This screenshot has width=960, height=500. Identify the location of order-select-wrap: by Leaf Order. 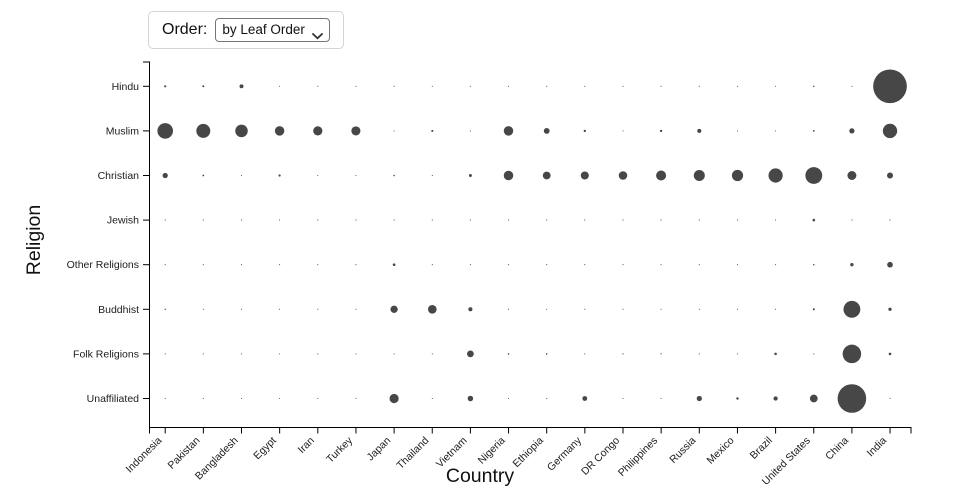
(273, 30).